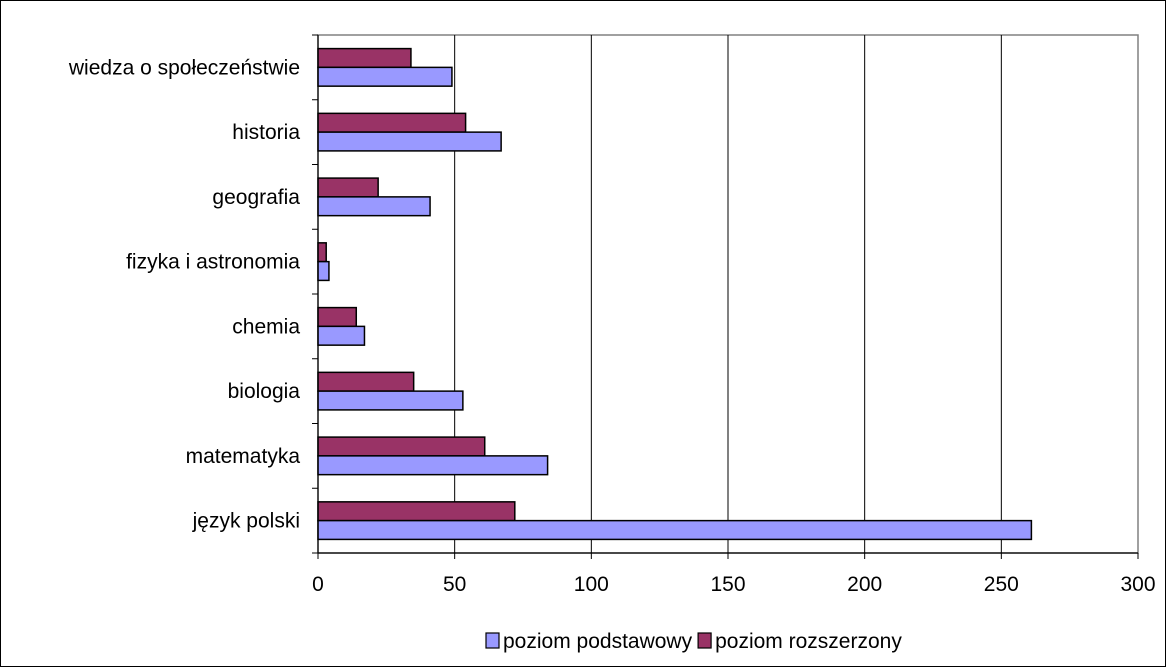  What do you see at coordinates (808, 641) in the screenshot?
I see `legend-label: poziom rozszerzony` at bounding box center [808, 641].